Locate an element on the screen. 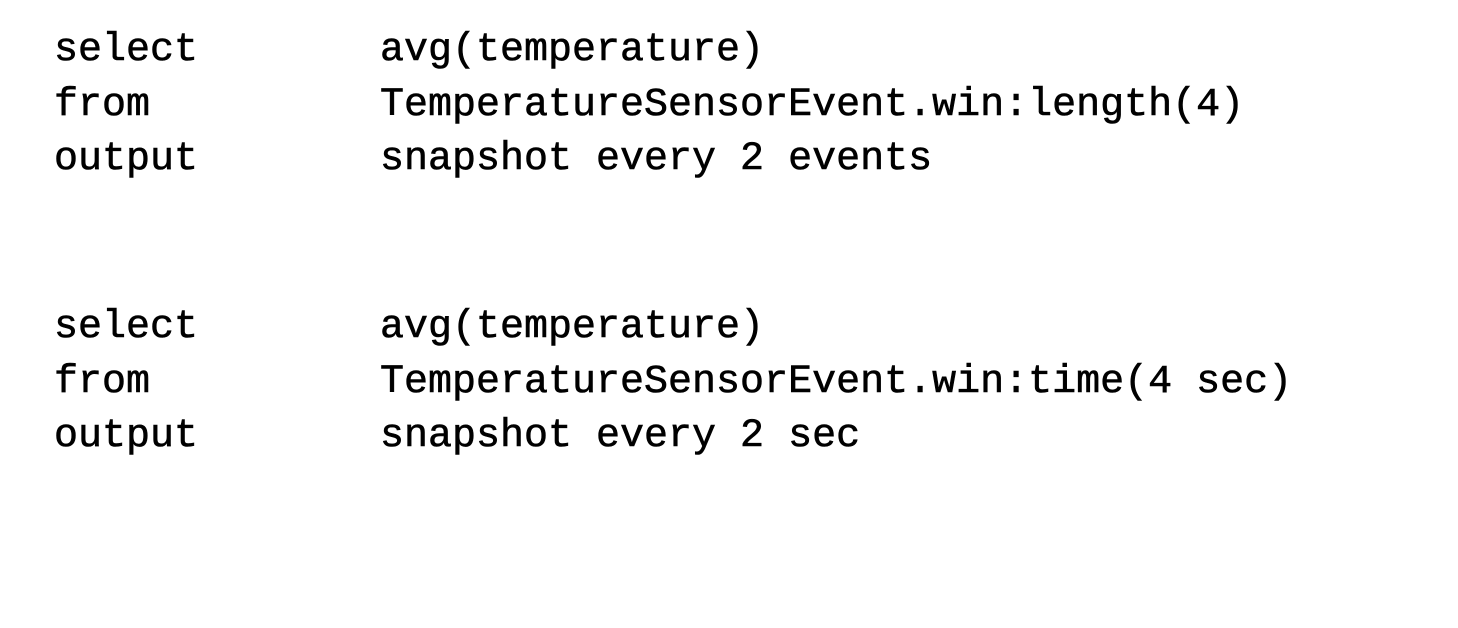 The height and width of the screenshot is (628, 1458). output-clause: output snapshot every 2 events is located at coordinates (493, 160).